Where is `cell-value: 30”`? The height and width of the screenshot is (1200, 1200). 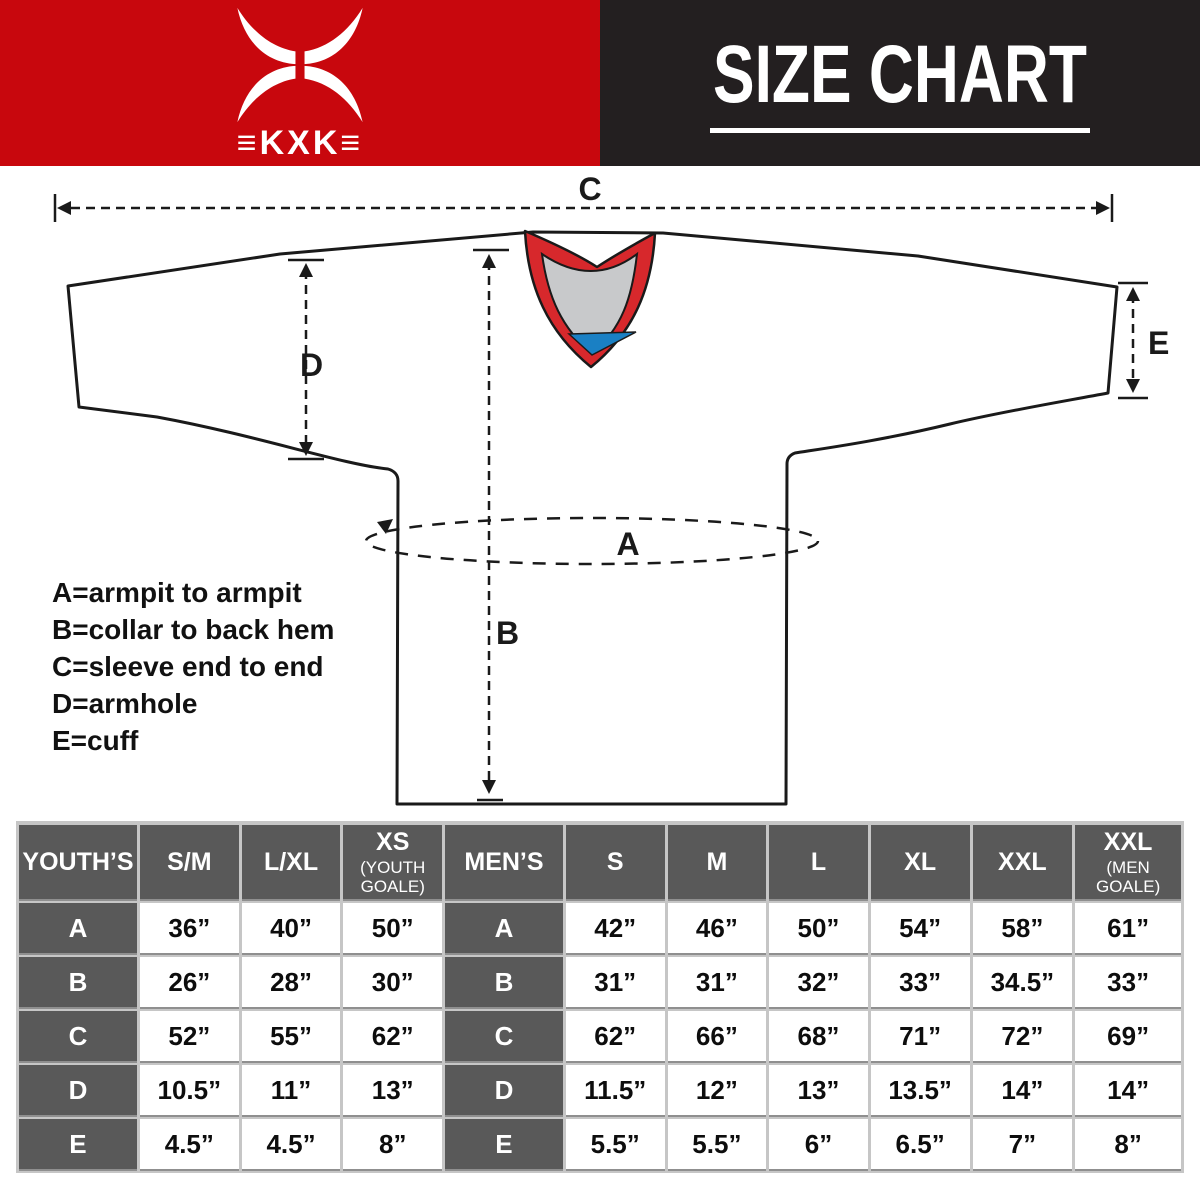 cell-value: 30” is located at coordinates (393, 982).